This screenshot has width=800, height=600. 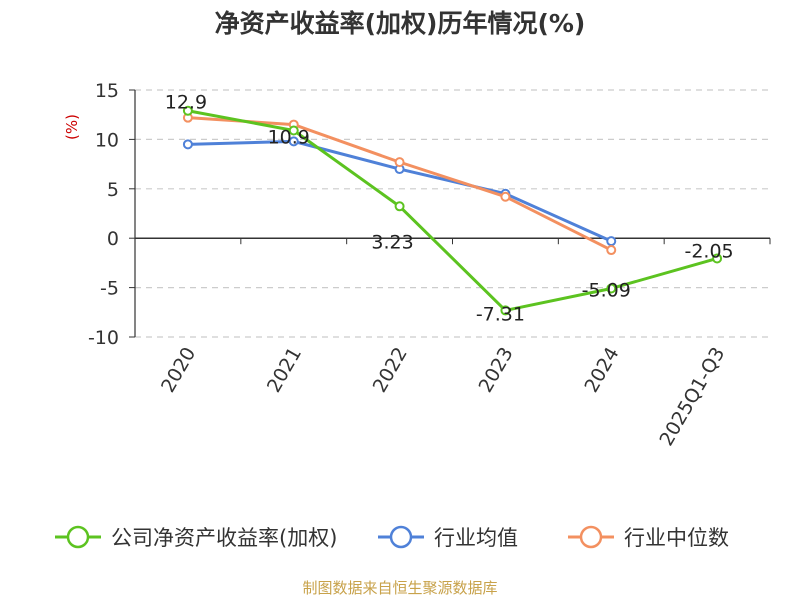 What do you see at coordinates (109, 289) in the screenshot?
I see `y-tick-label: -5` at bounding box center [109, 289].